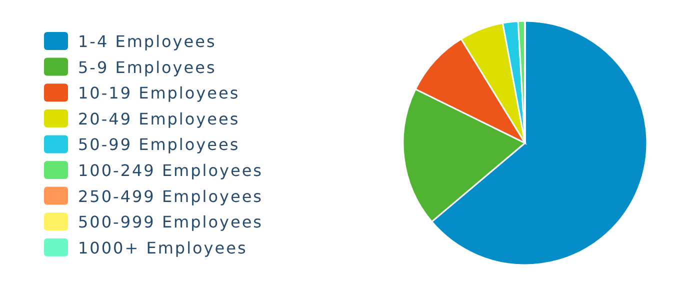 The image size is (700, 293). What do you see at coordinates (171, 222) in the screenshot?
I see `legend-label: 500-999 Employees` at bounding box center [171, 222].